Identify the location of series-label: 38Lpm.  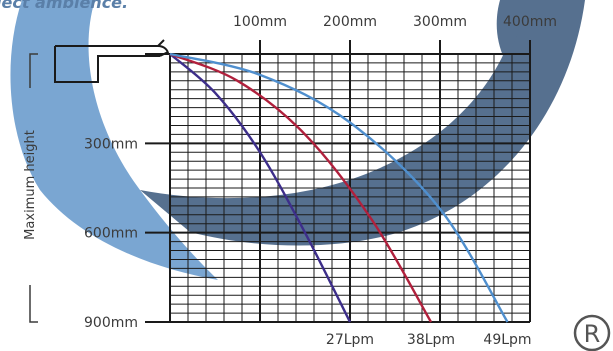
(431, 340).